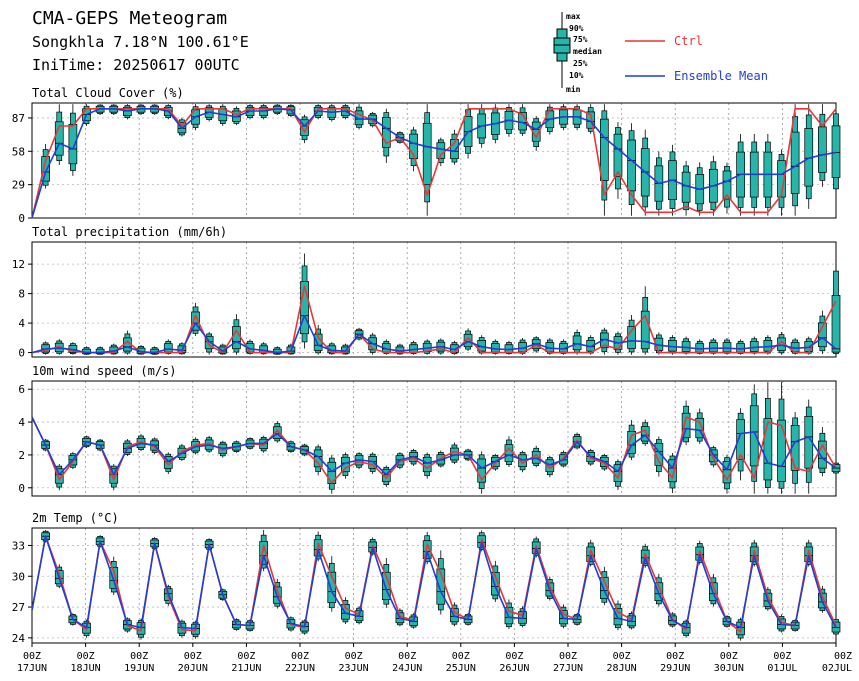 The height and width of the screenshot is (681, 859). I want to click on x-tick-date: 17JUN, so click(32, 668).